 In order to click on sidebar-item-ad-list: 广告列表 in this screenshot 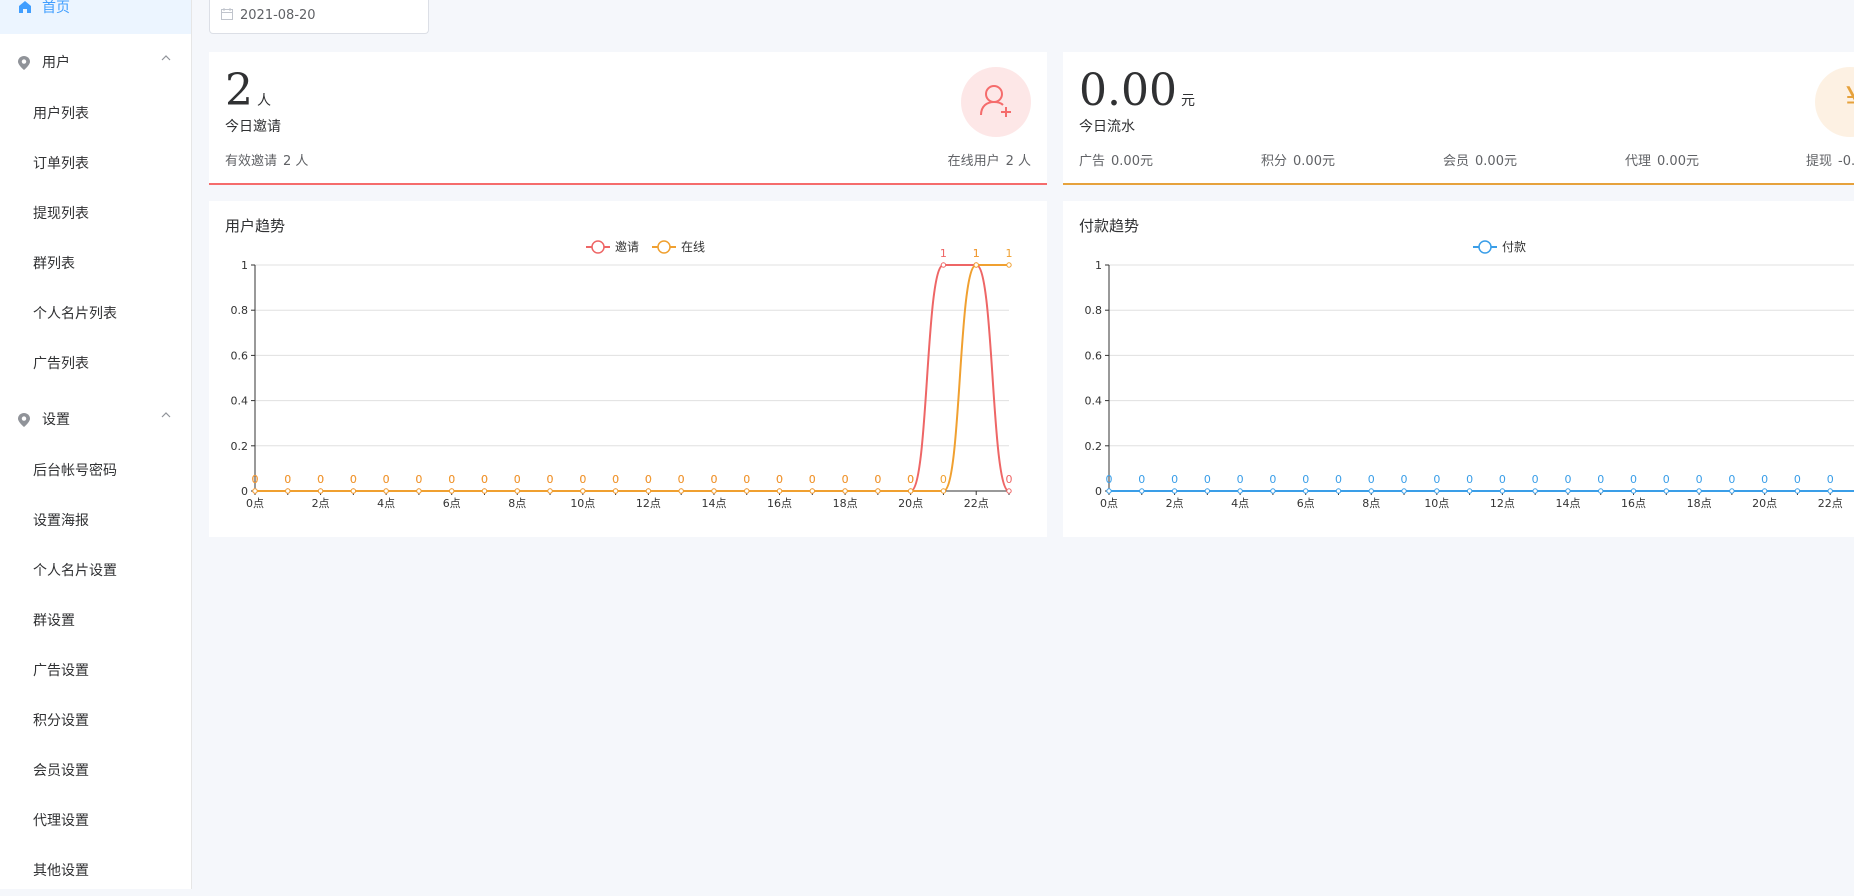, I will do `click(95, 364)`.